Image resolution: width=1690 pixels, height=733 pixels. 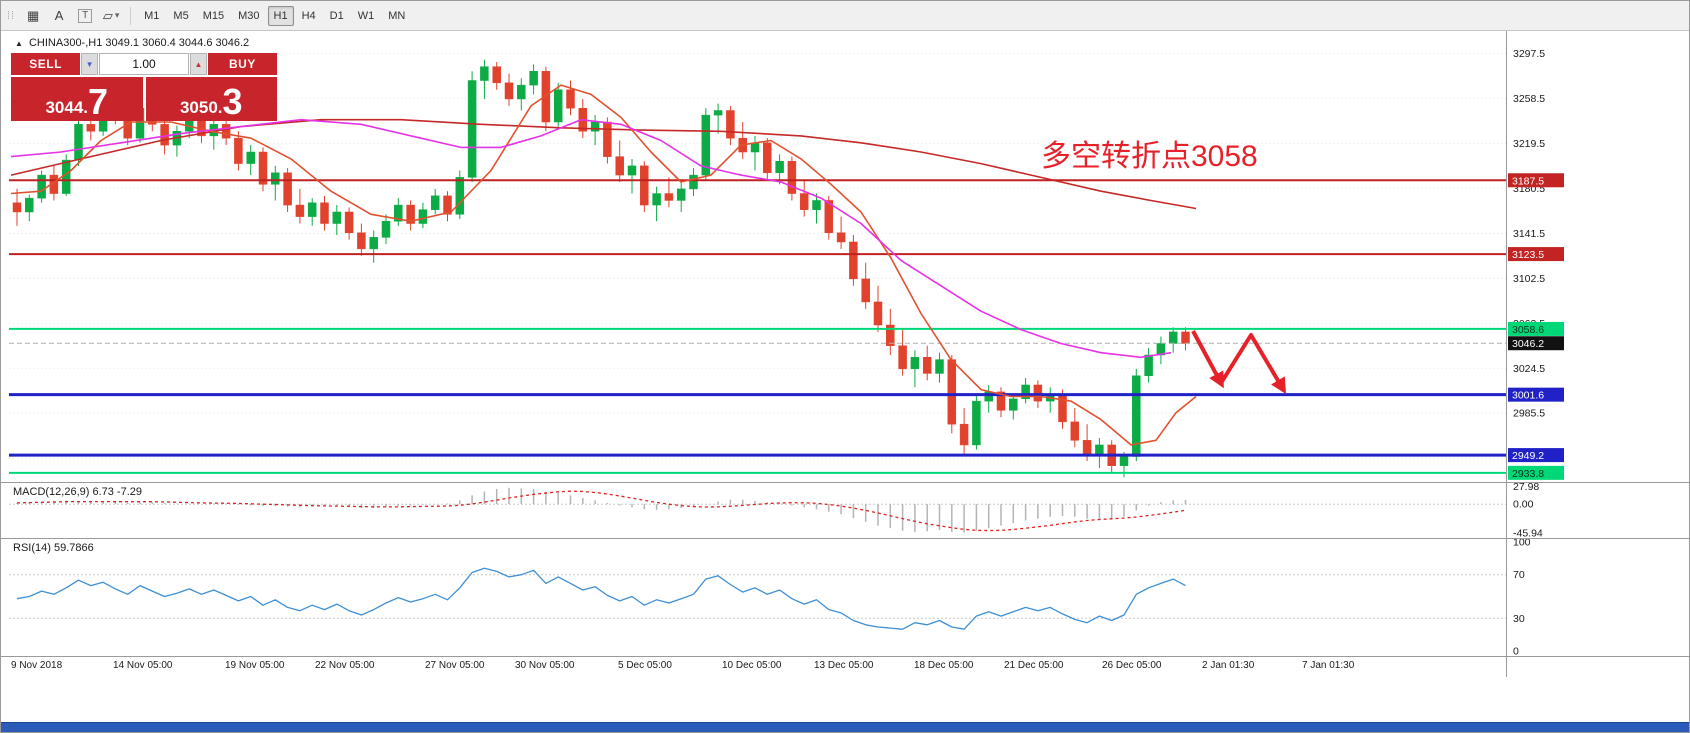 I want to click on tf-button-d1: D1, so click(x=336, y=15).